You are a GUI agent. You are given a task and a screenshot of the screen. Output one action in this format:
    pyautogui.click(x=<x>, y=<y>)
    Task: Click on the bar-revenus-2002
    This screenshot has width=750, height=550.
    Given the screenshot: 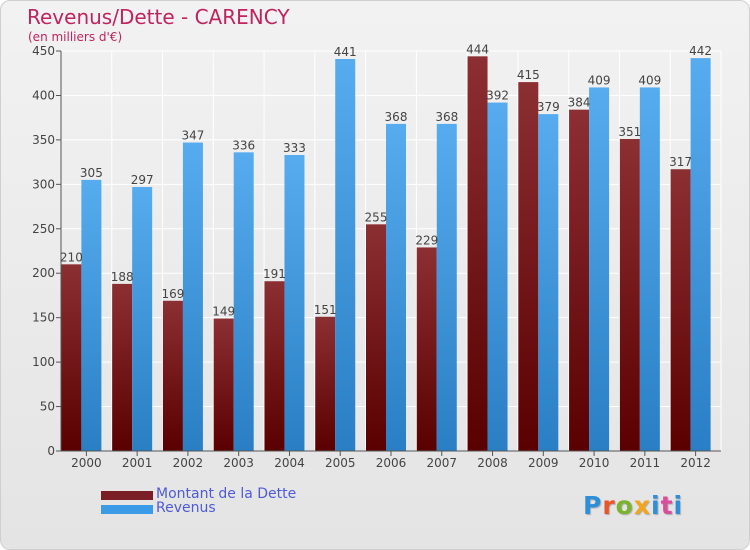 What is the action you would take?
    pyautogui.click(x=192, y=297)
    